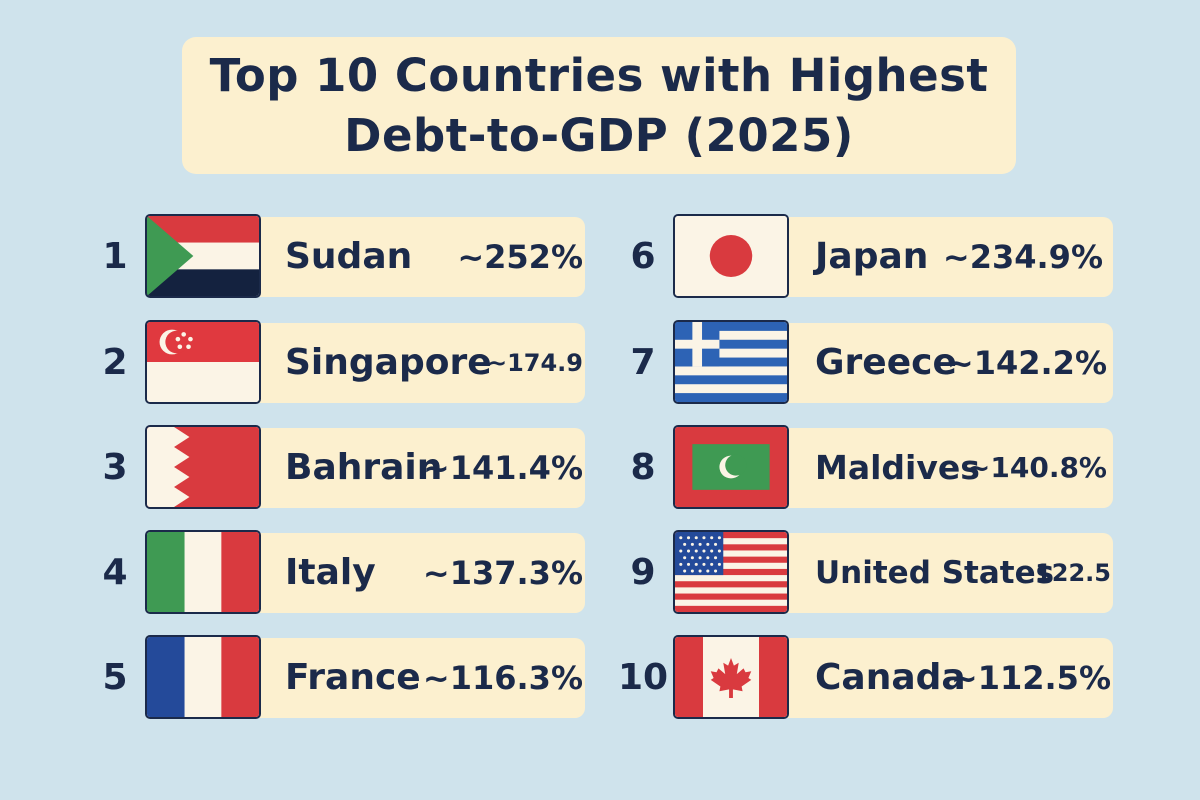 The image size is (1200, 800). Describe the element at coordinates (115, 362) in the screenshot. I see `rank-number: 2` at that location.